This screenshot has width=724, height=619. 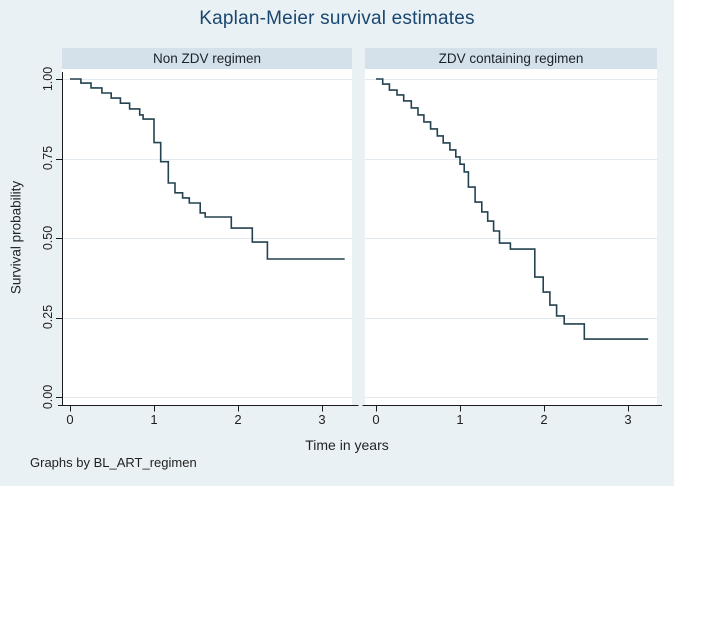 What do you see at coordinates (48, 158) in the screenshot?
I see `y-tick-label-0.75: 0.75` at bounding box center [48, 158].